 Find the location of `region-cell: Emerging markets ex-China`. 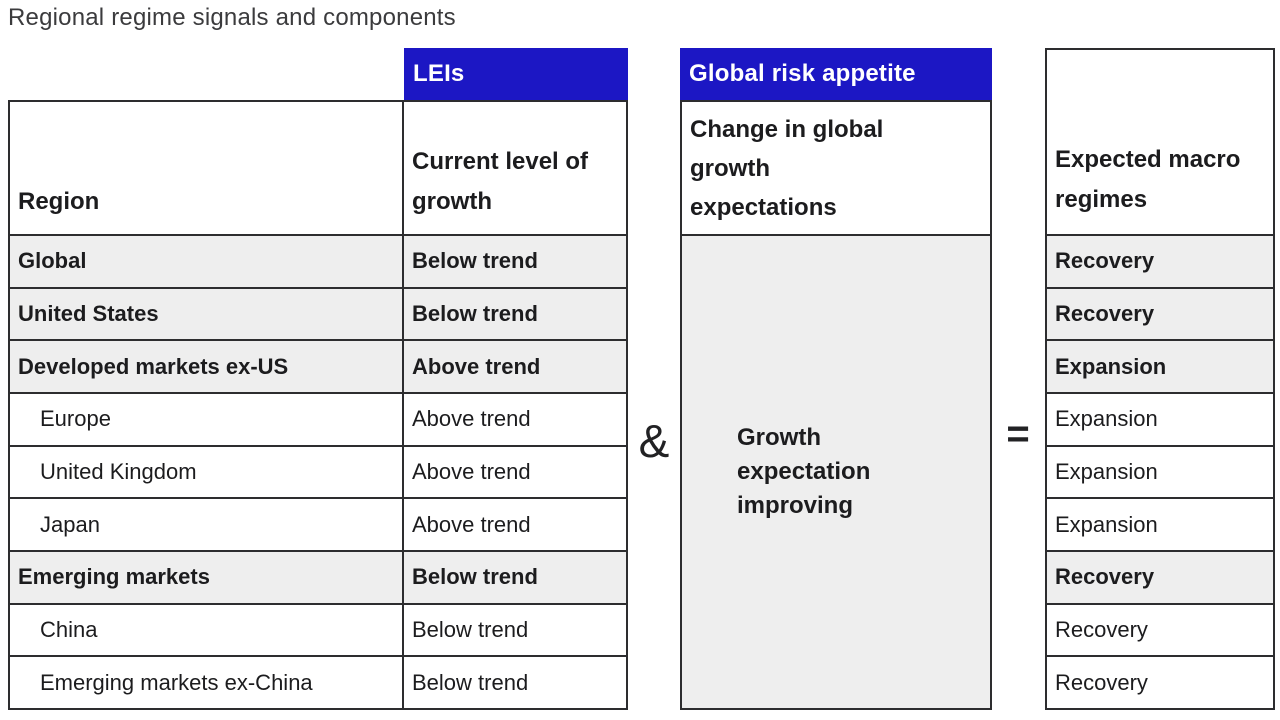

region-cell: Emerging markets ex-China is located at coordinates (207, 683).